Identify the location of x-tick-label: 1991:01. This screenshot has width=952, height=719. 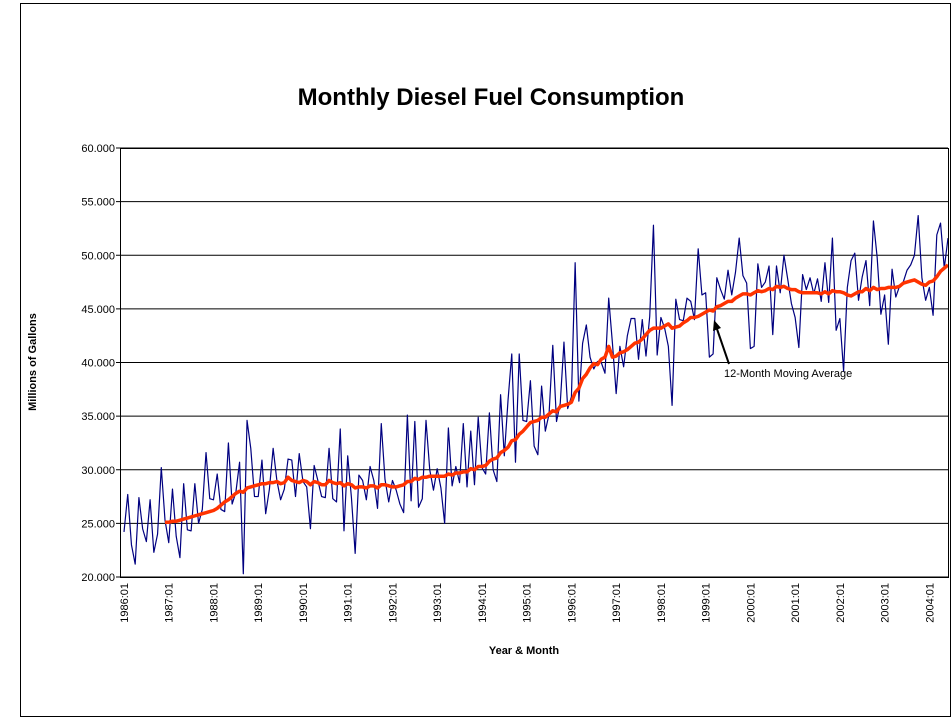
(349, 603).